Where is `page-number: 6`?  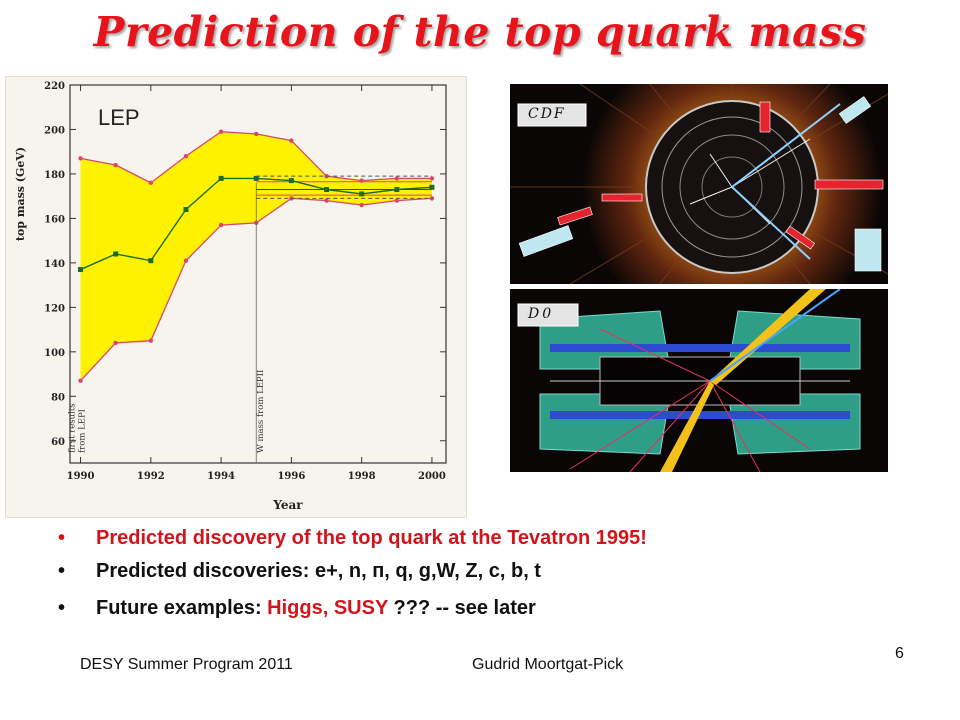 page-number: 6 is located at coordinates (899, 653).